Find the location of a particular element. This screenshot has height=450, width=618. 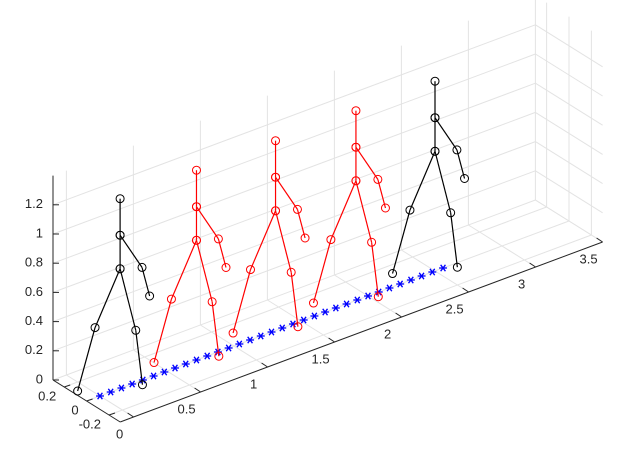

x-tick-label: 1 is located at coordinates (253, 383).